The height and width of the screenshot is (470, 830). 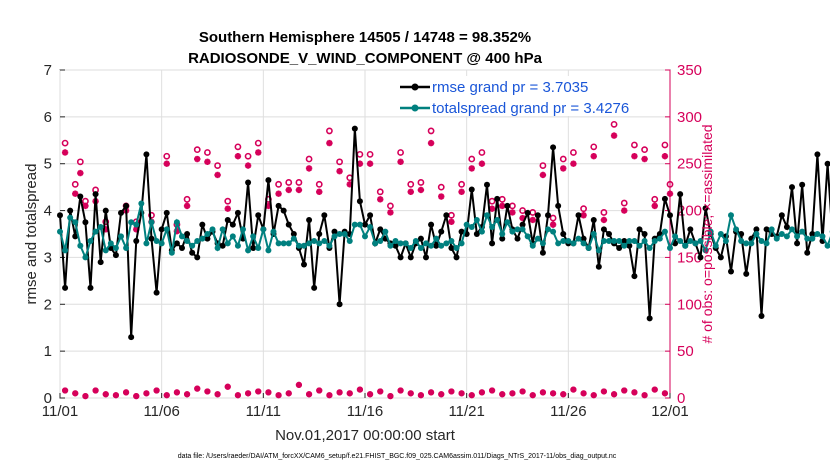 What do you see at coordinates (670, 411) in the screenshot?
I see `x-tick-label: 12/01` at bounding box center [670, 411].